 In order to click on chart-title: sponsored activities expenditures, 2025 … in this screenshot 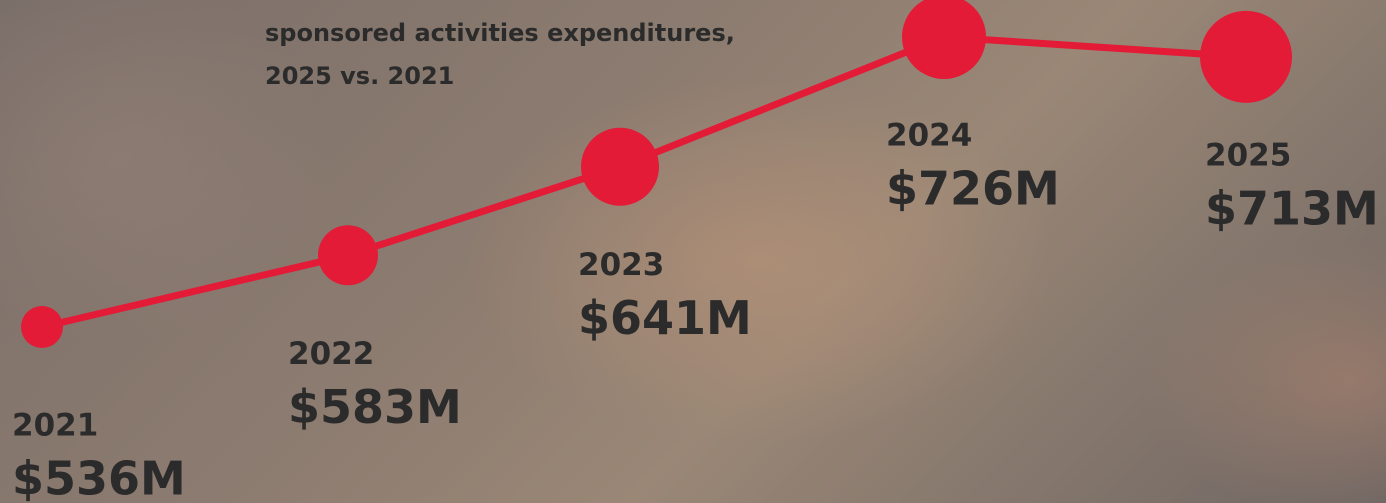, I will do `click(500, 54)`.